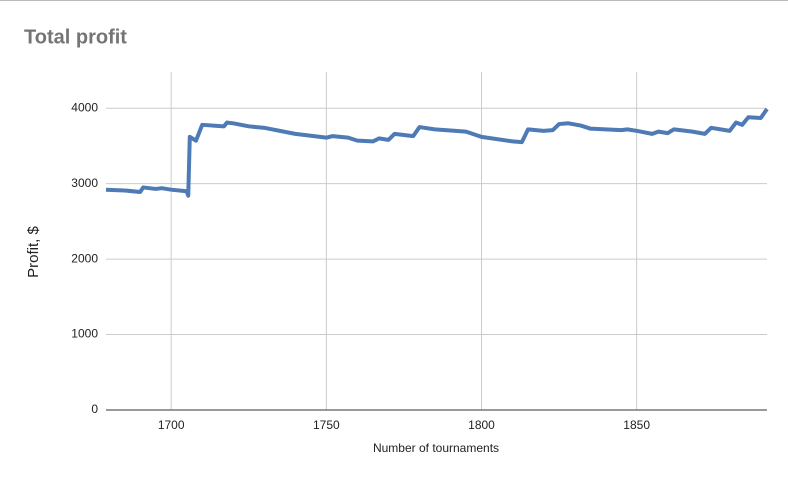 The image size is (788, 481). Describe the element at coordinates (636, 425) in the screenshot. I see `x-tick-label: 1850` at that location.